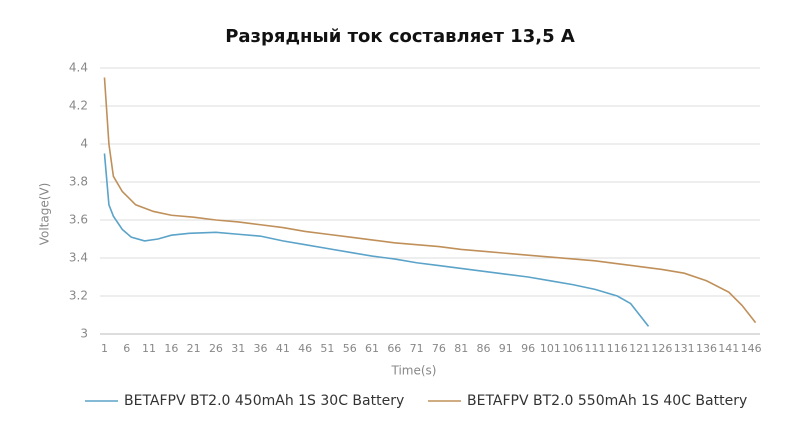  What do you see at coordinates (305, 348) in the screenshot?
I see `x-tick-label: 46` at bounding box center [305, 348].